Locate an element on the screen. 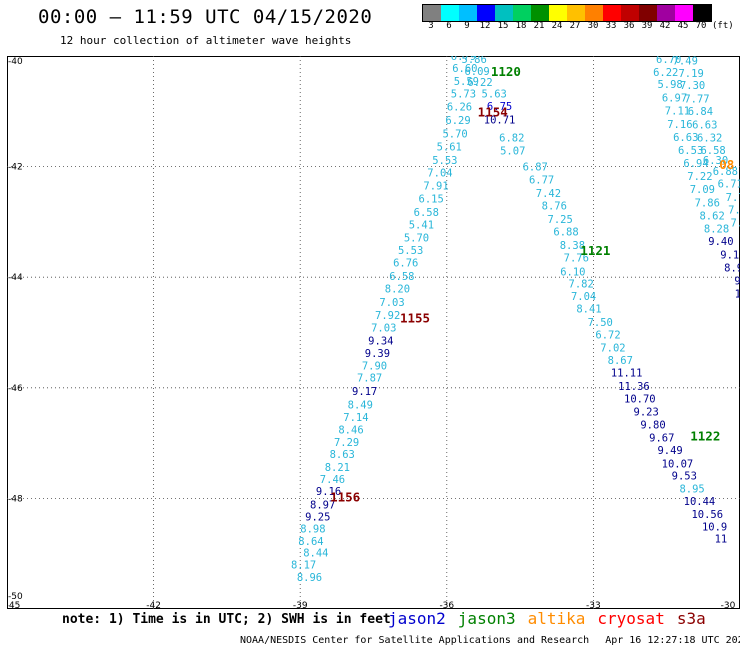 The width and height of the screenshot is (740, 650). wave-height-value: 6.84 is located at coordinates (700, 112).